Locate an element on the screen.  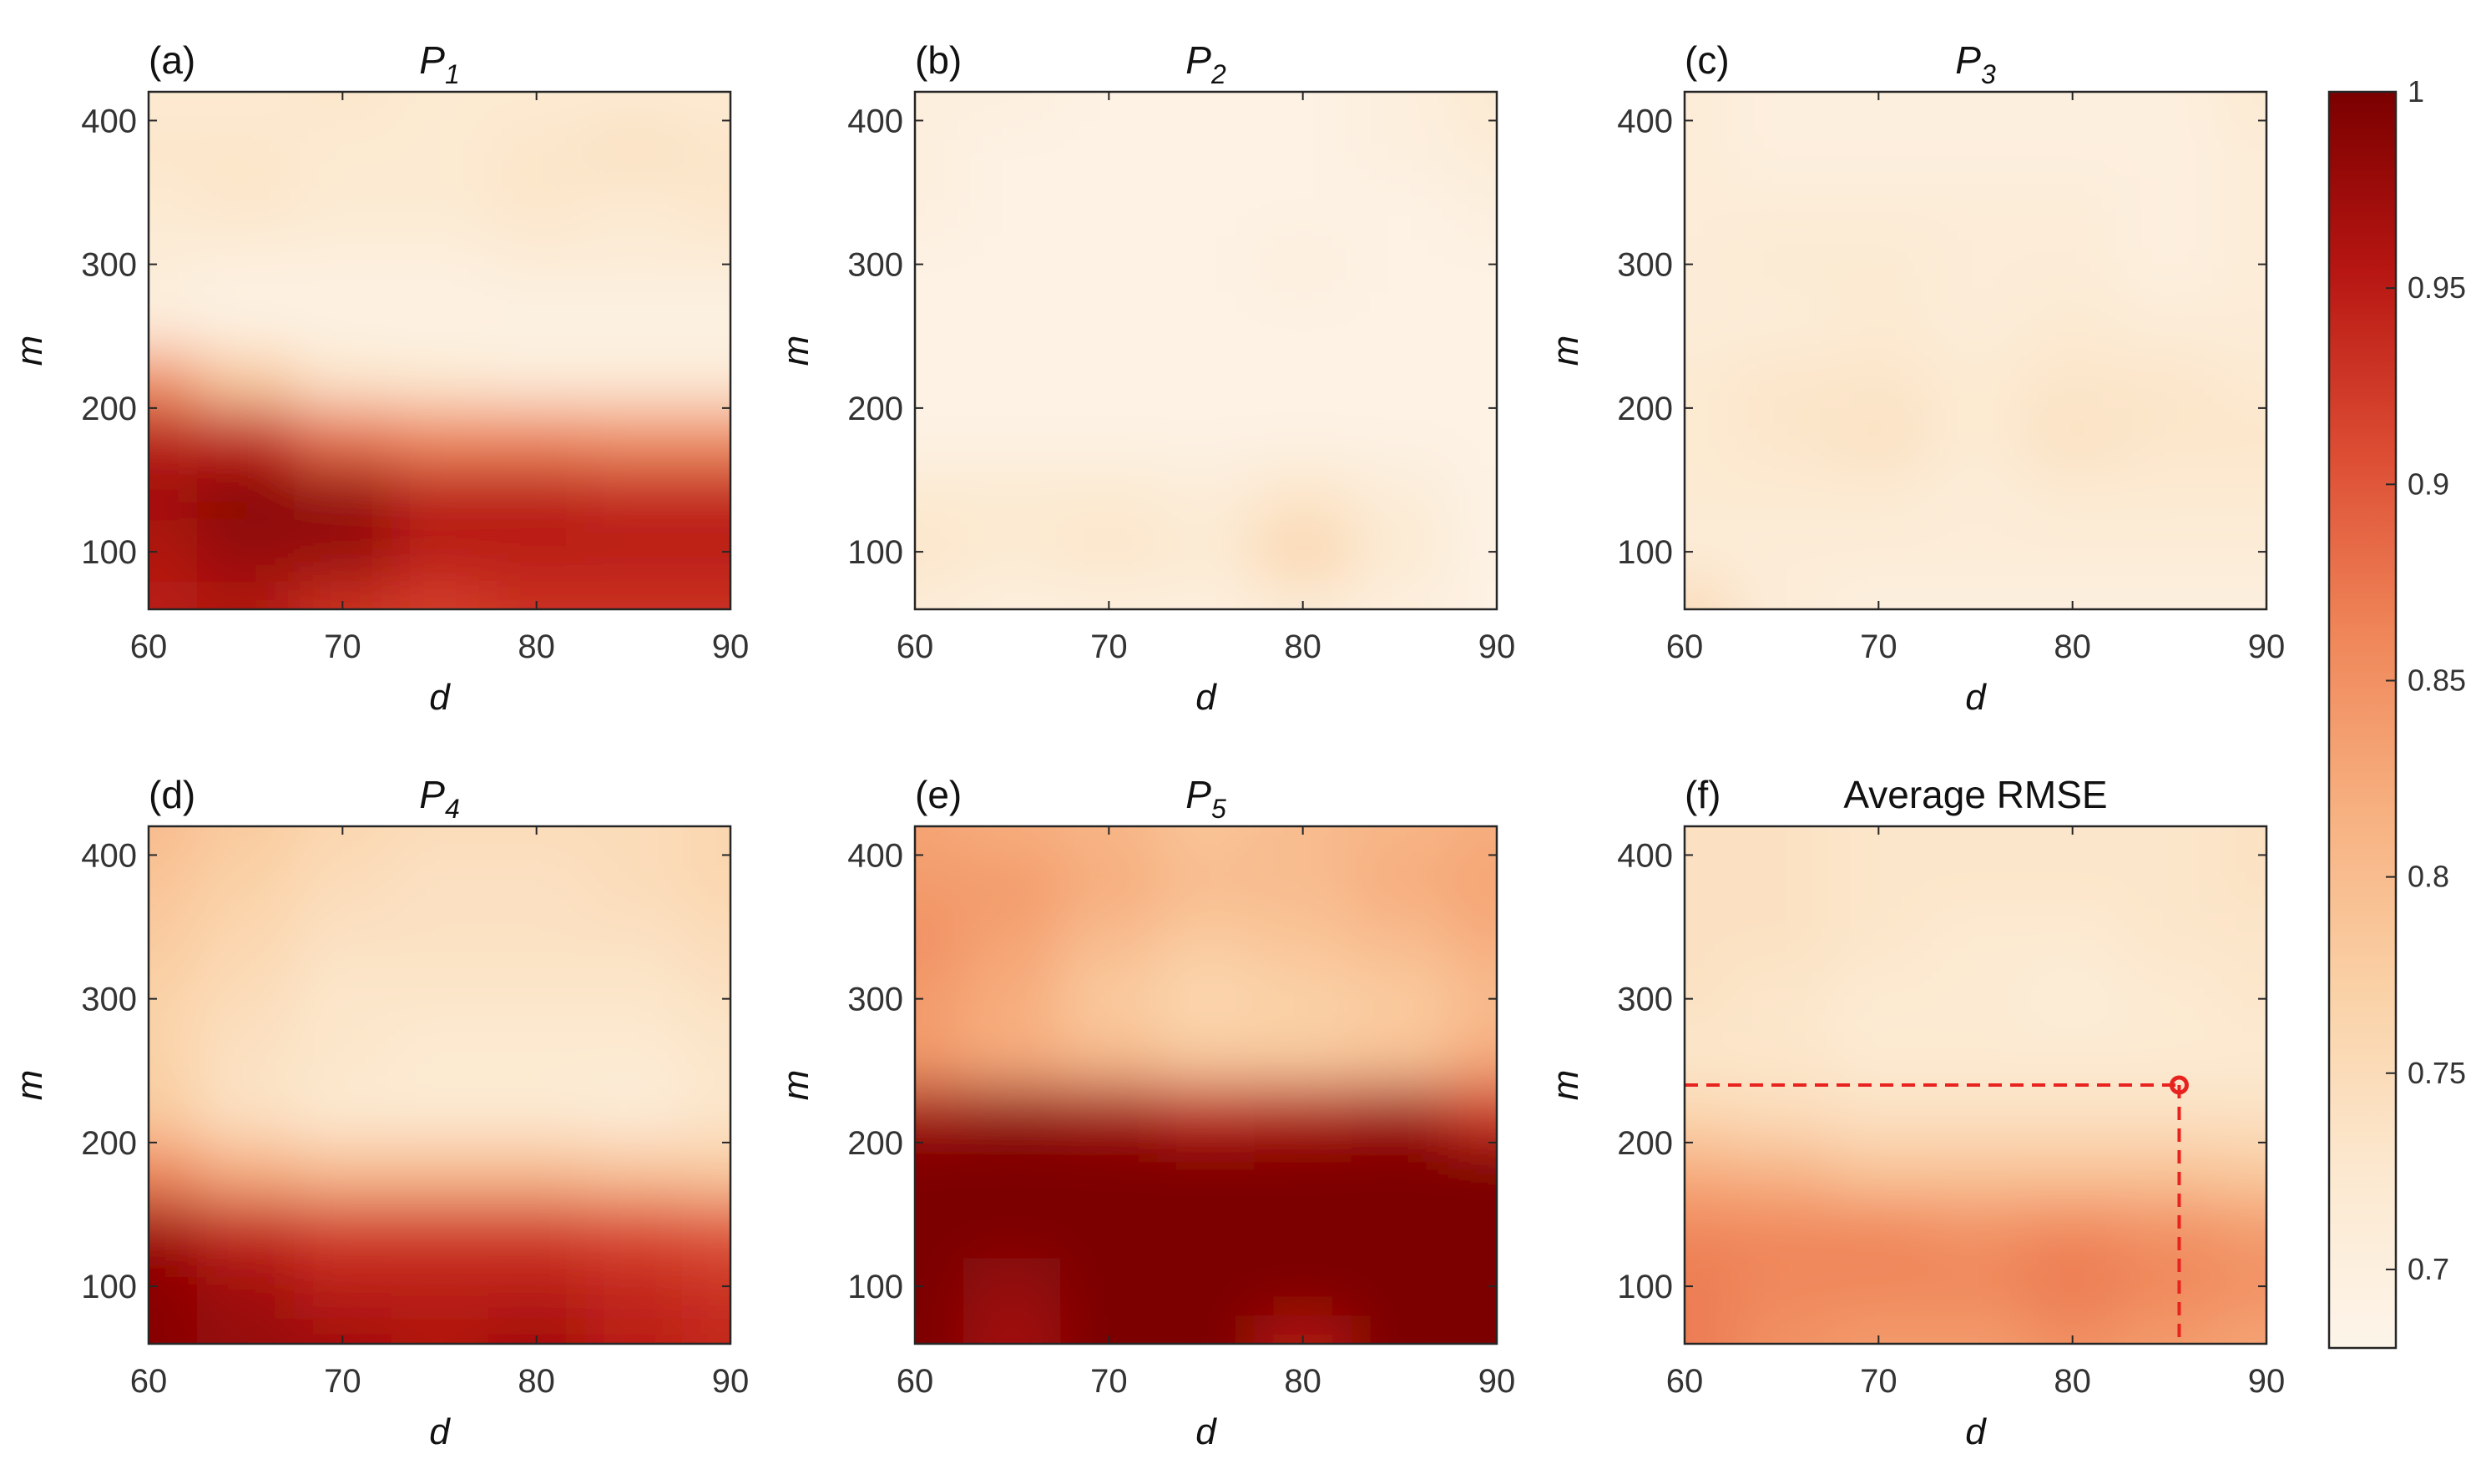
panel-c: 60 70 80 90 100 200 300 400 d m (c) P3 is located at coordinates (1915, 378).